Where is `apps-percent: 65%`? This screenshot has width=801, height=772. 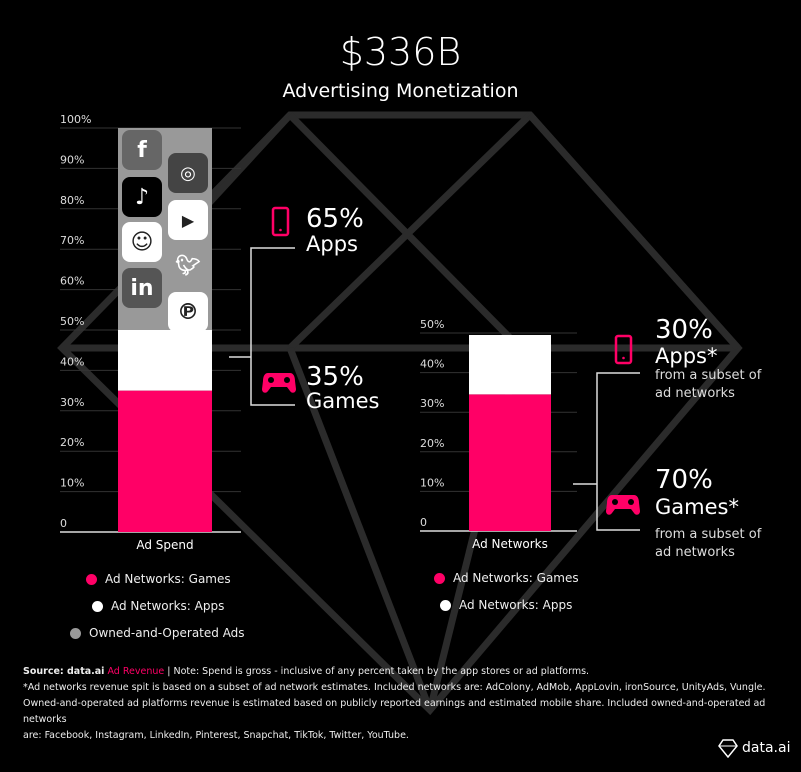
apps-percent: 65% is located at coordinates (335, 219).